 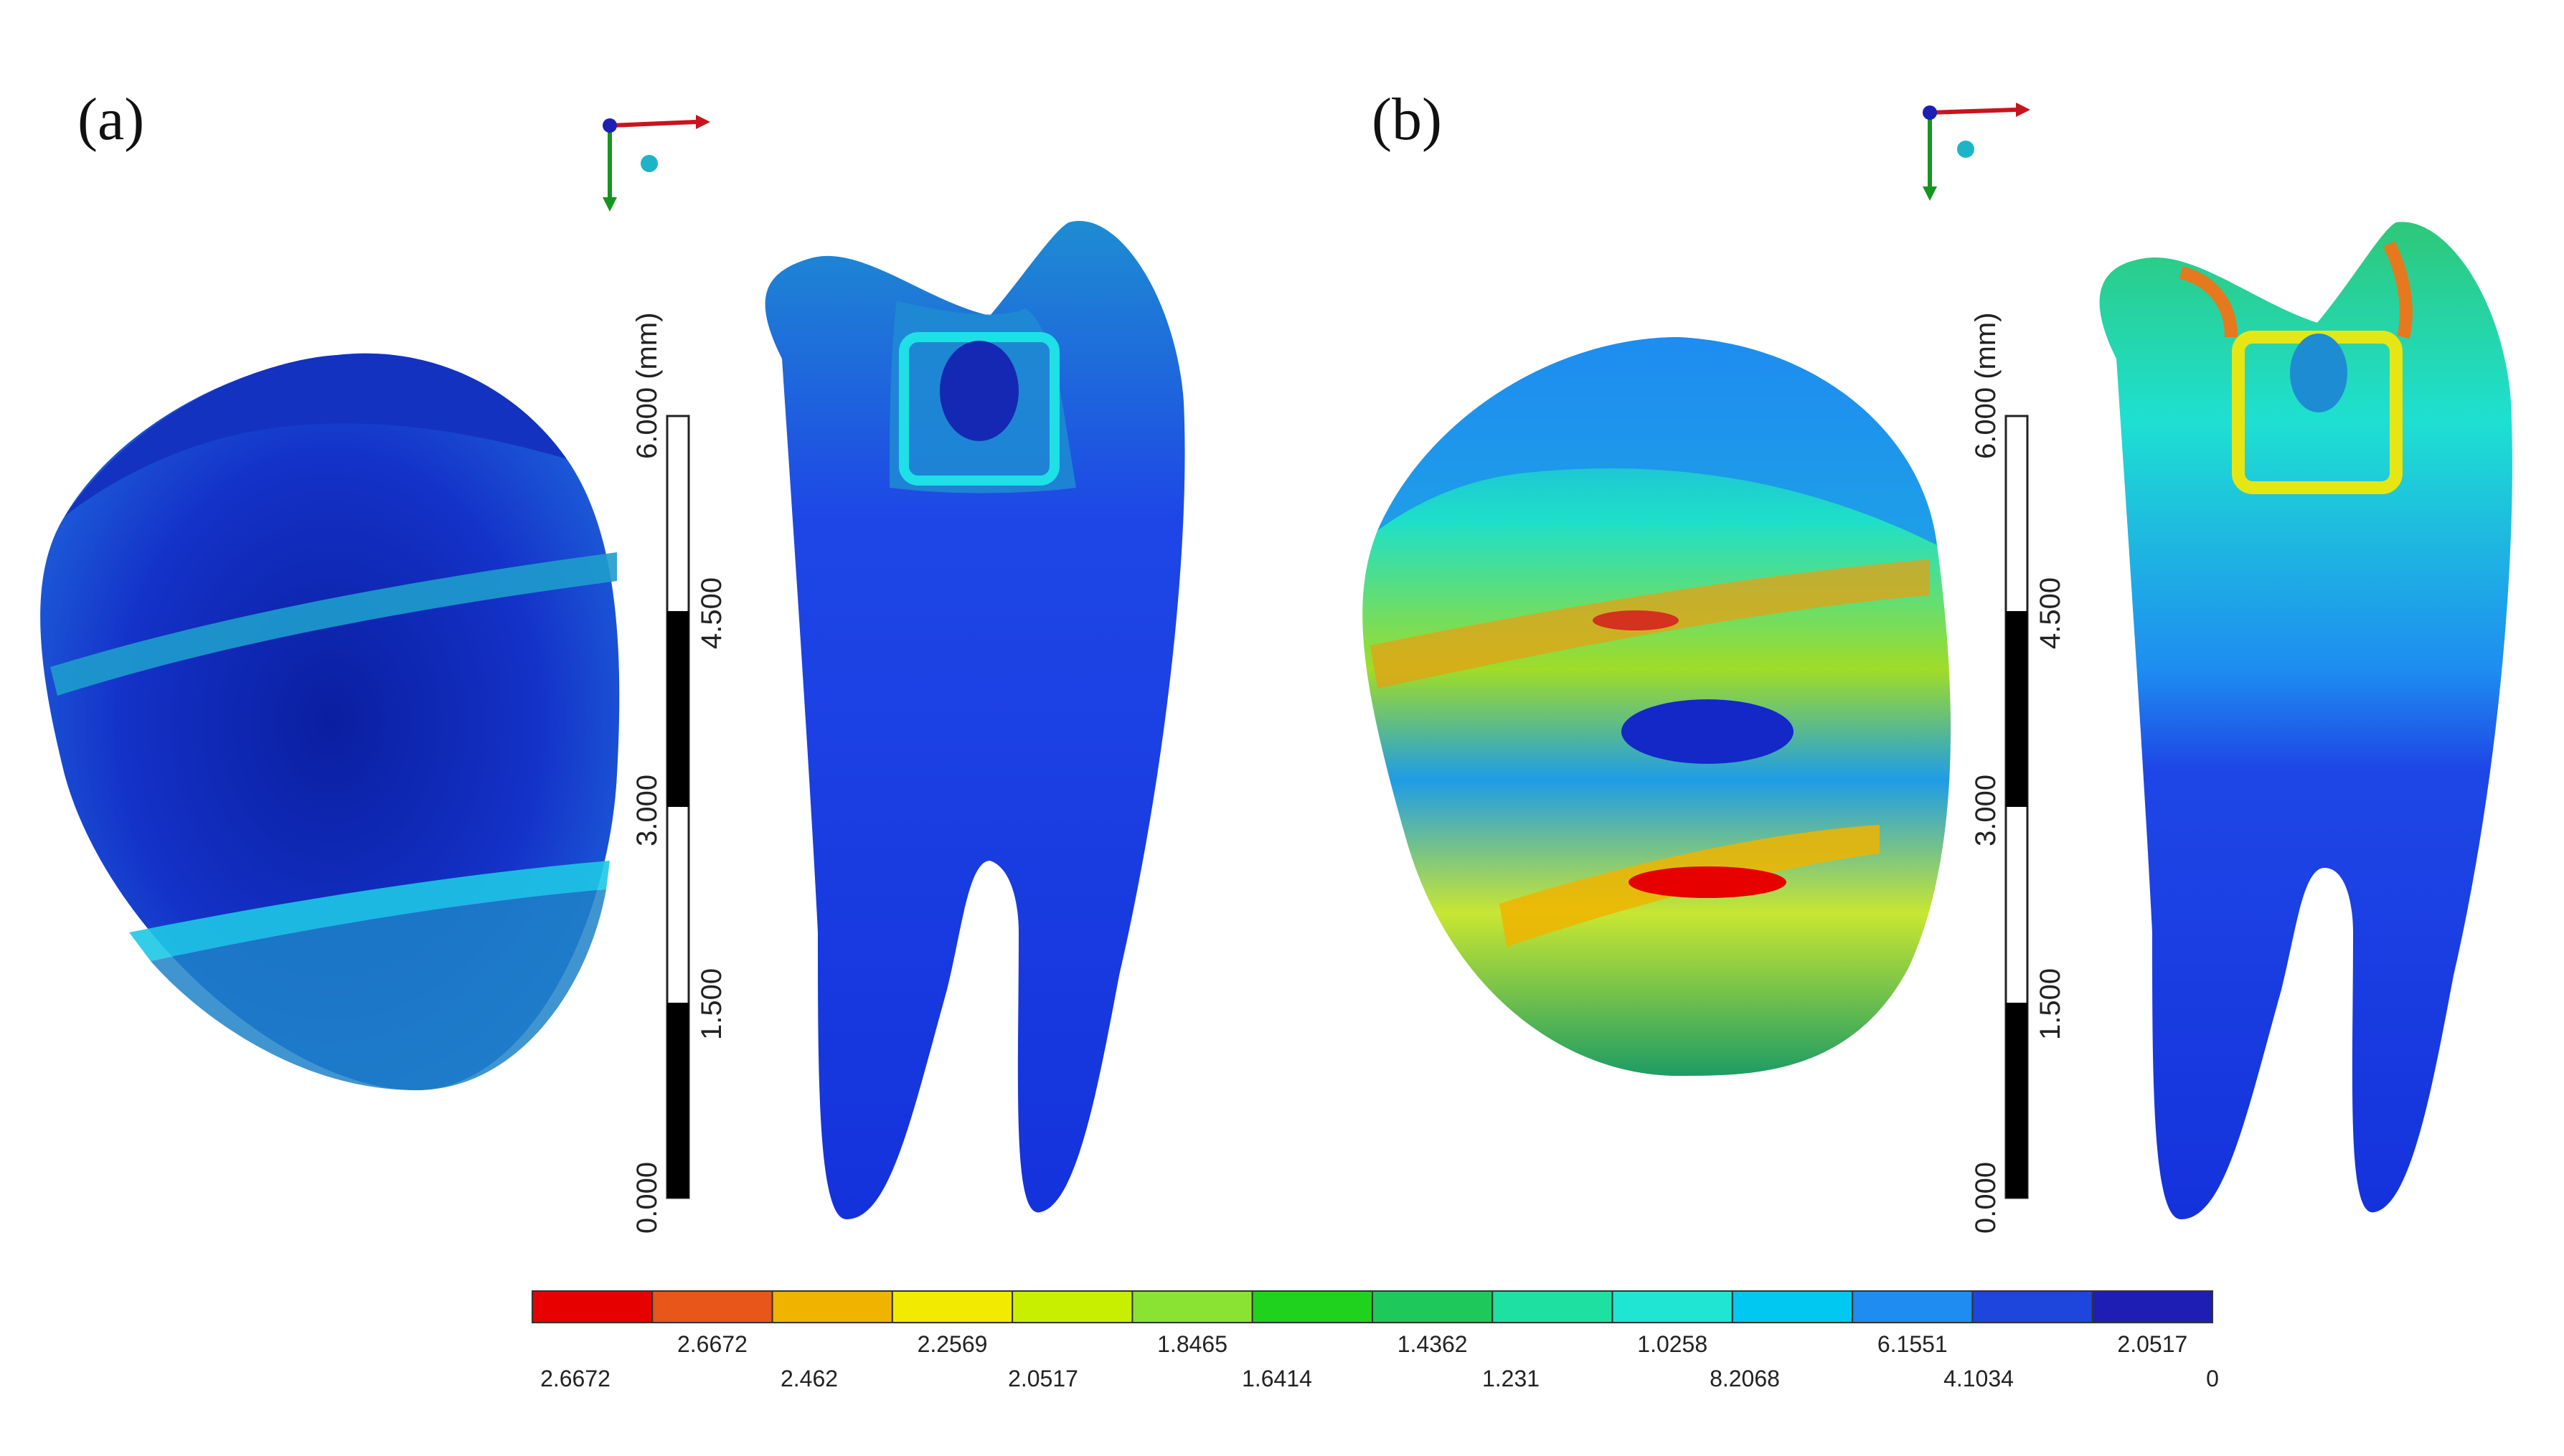 I want to click on legend-top-label: 1.0258, so click(x=1672, y=1344).